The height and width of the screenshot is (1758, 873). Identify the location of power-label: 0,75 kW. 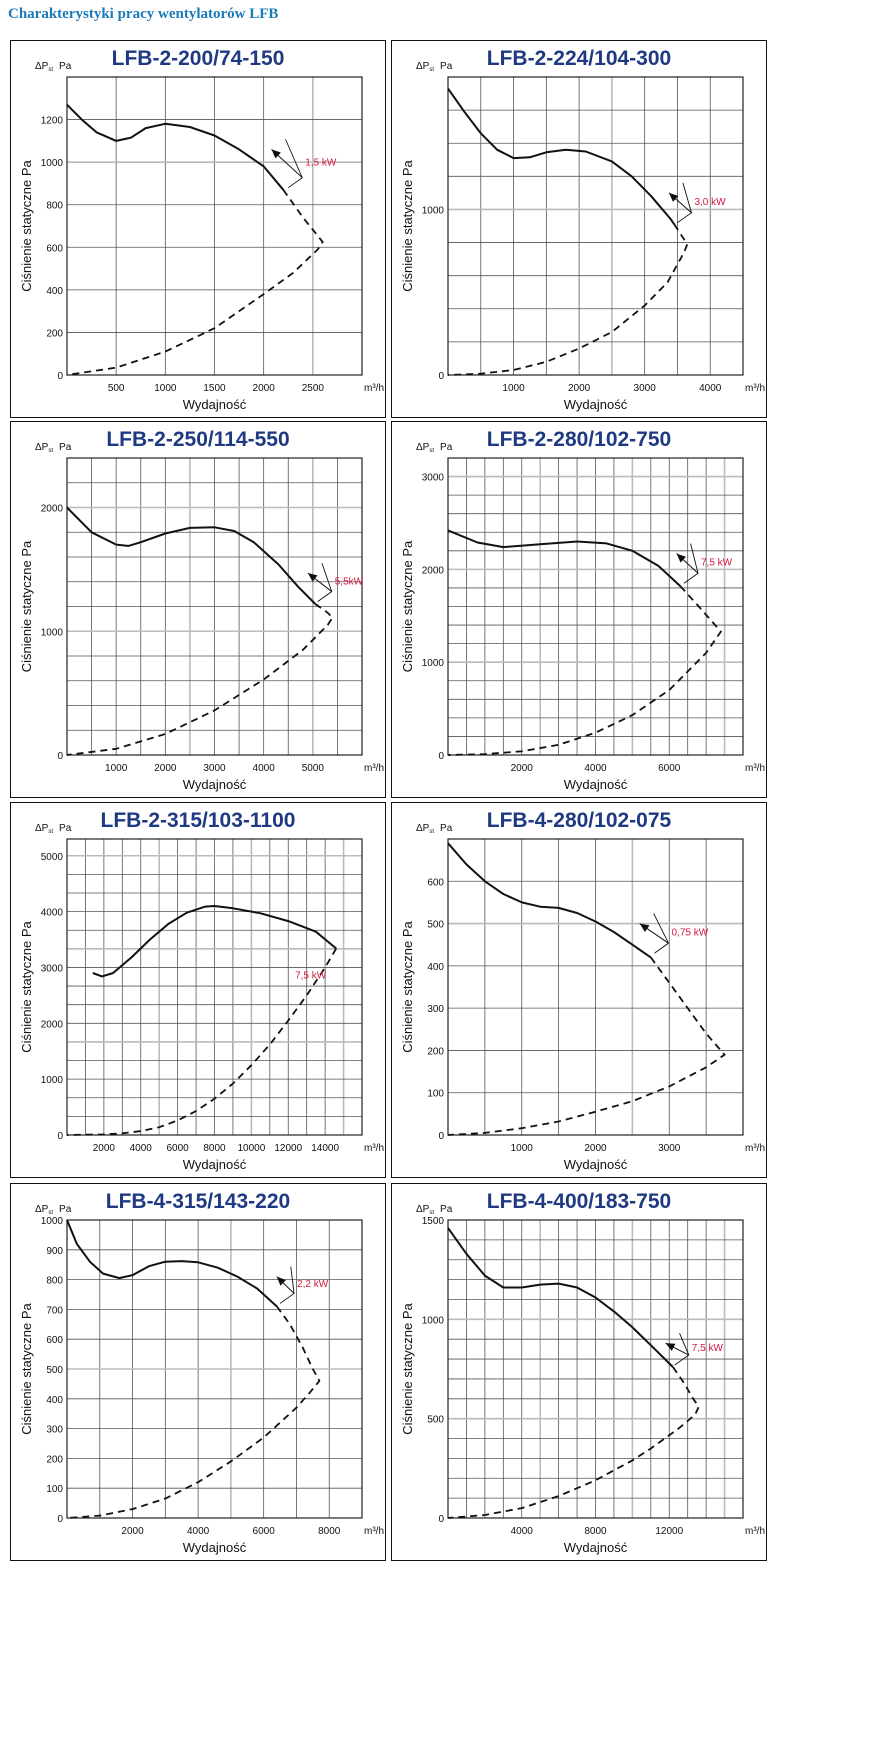
(690, 932).